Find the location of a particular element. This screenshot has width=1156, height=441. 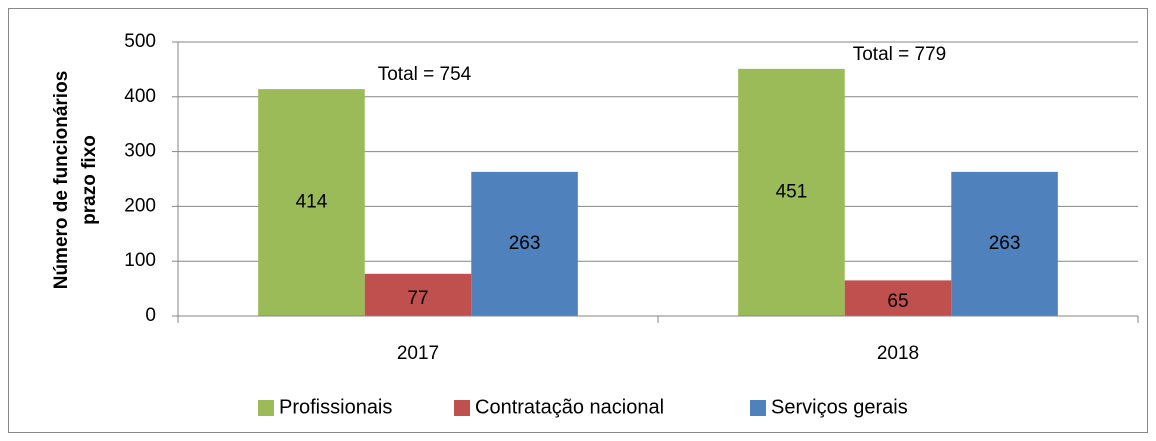

y-tick-label: 0 is located at coordinates (150, 315).